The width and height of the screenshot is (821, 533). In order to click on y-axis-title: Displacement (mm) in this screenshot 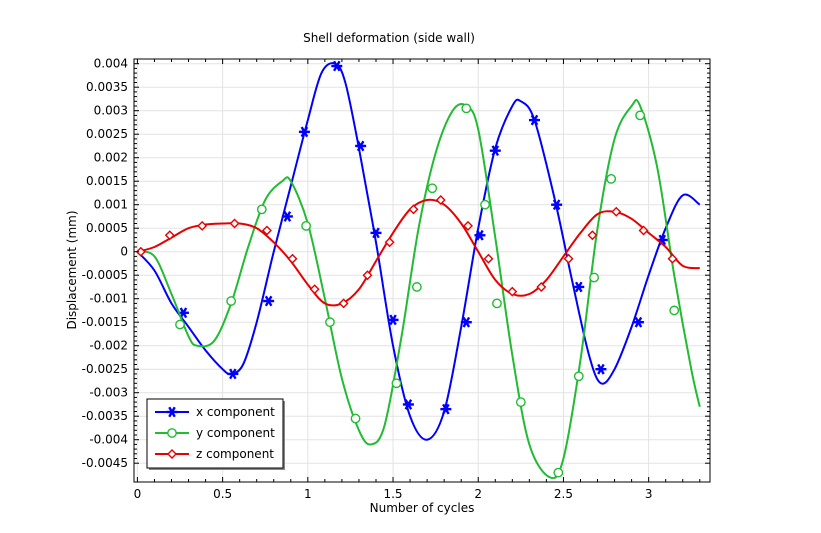, I will do `click(72, 269)`.